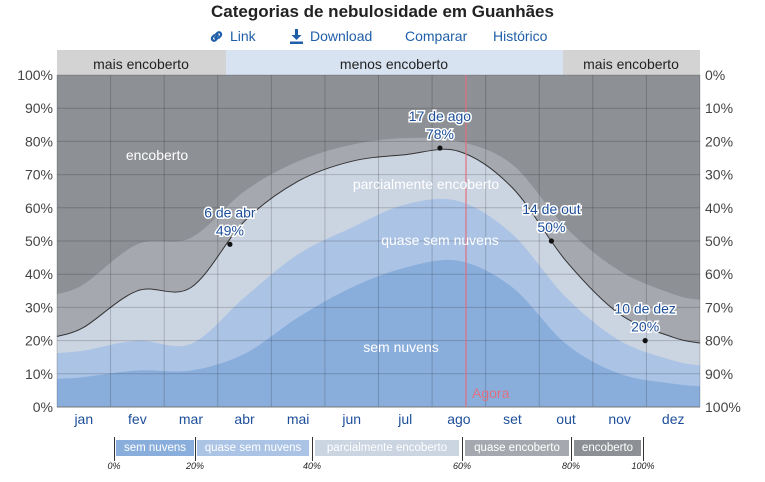 This screenshot has width=765, height=482. I want to click on band-overcast-left, so click(141, 62).